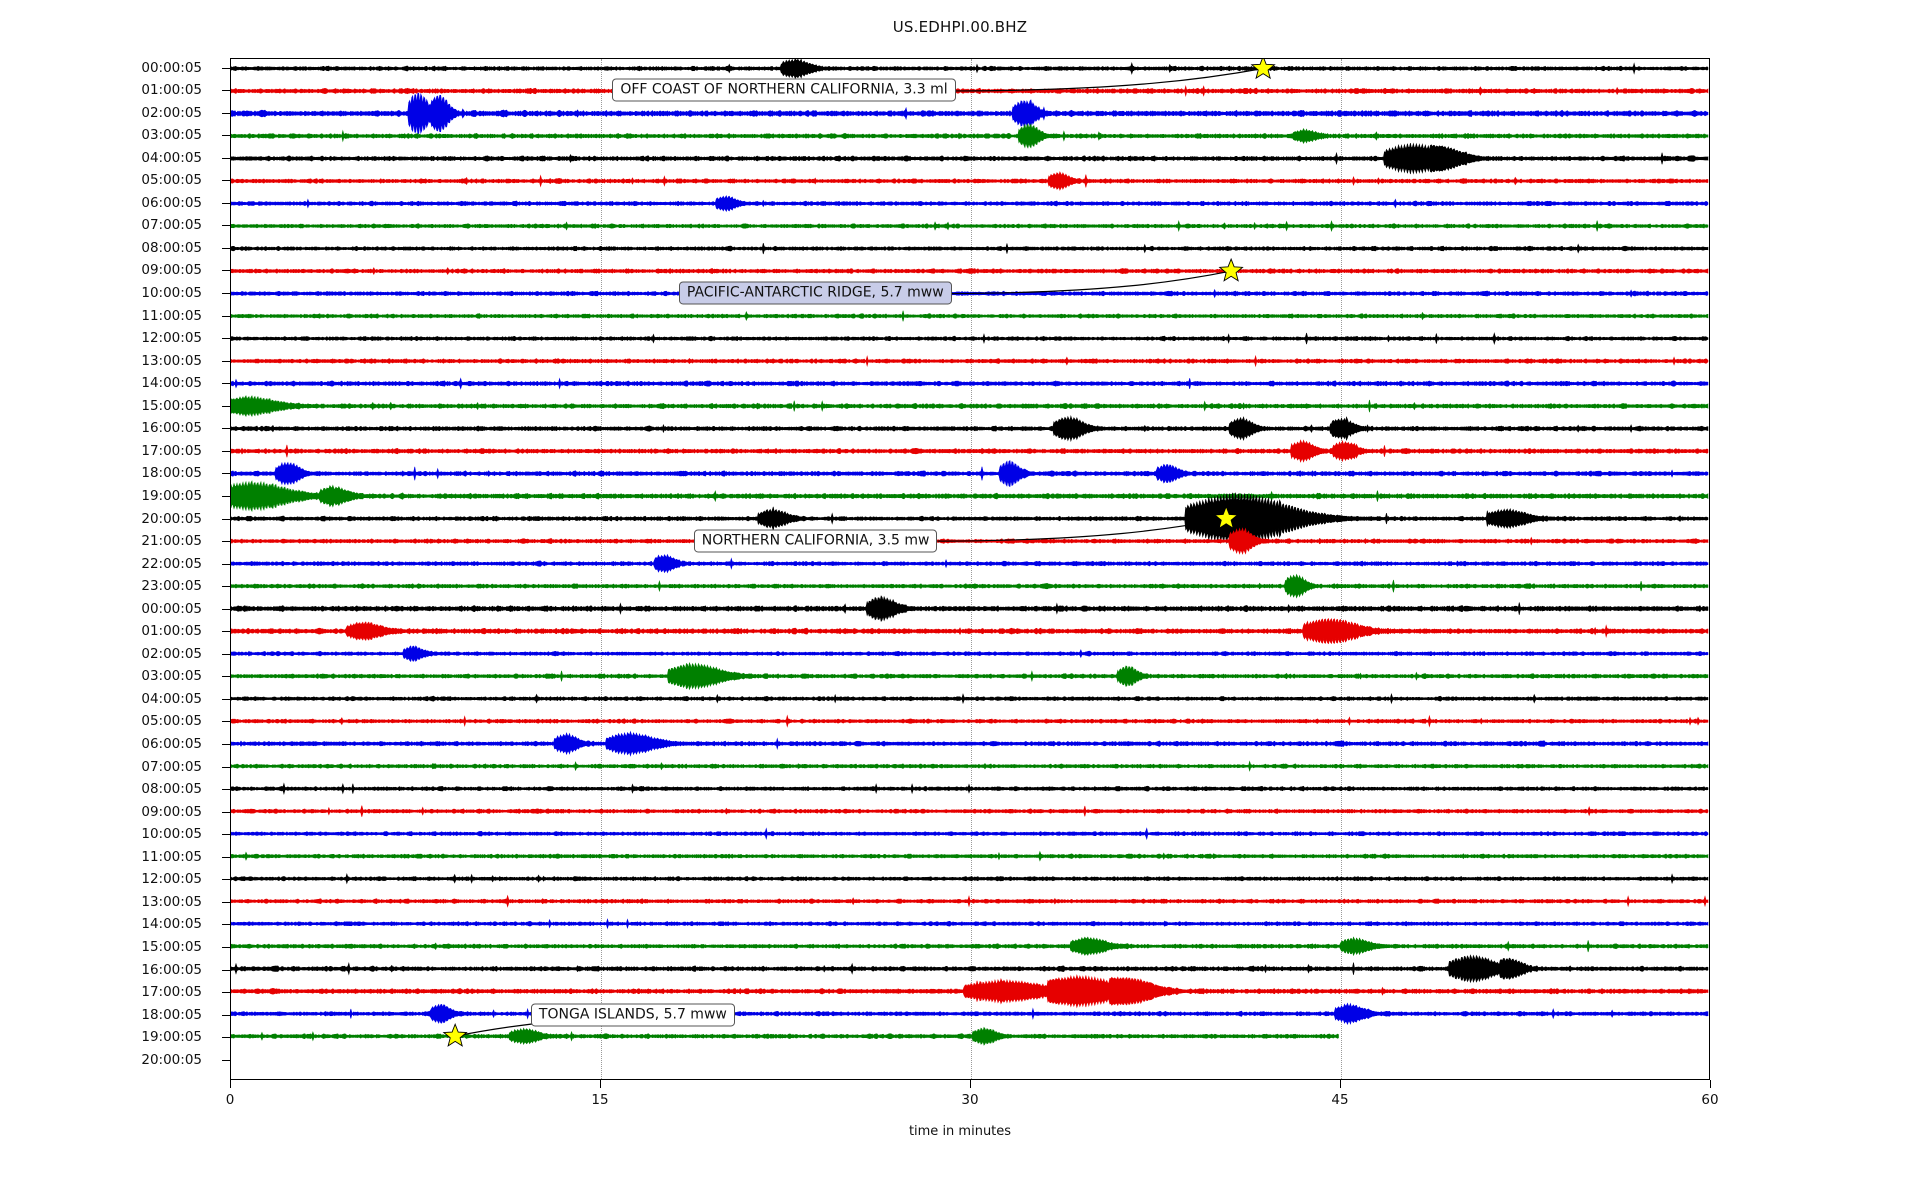 The height and width of the screenshot is (1200, 1920). Describe the element at coordinates (960, 1110) in the screenshot. I see `x-axis-tick-labels: 0 15 30 45 60` at that location.